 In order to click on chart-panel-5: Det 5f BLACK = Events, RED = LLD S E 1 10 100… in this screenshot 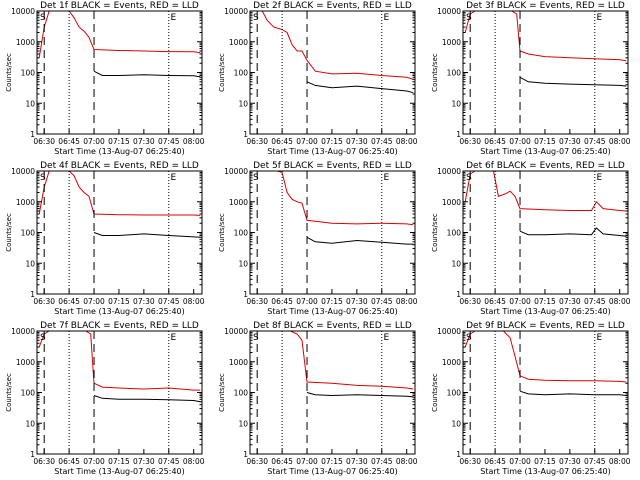, I will do `click(318, 238)`.